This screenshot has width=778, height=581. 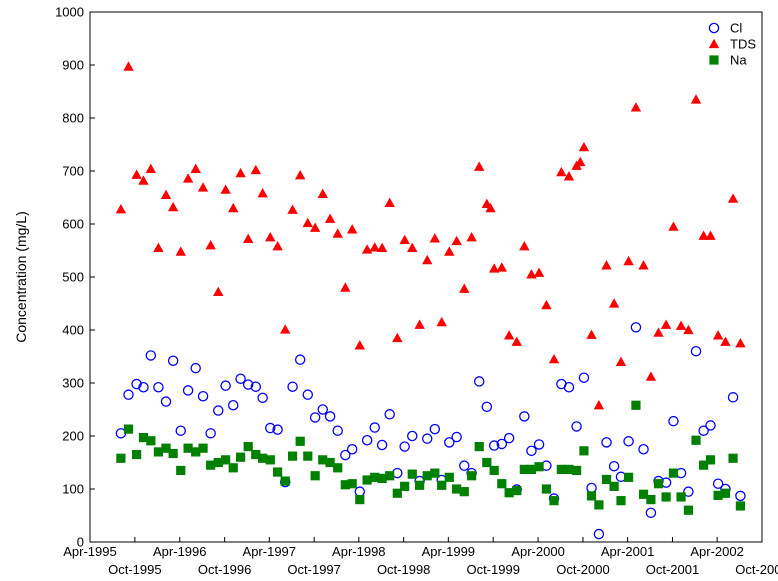 I want to click on x-tick-label-top: Apr-2001, so click(x=627, y=551).